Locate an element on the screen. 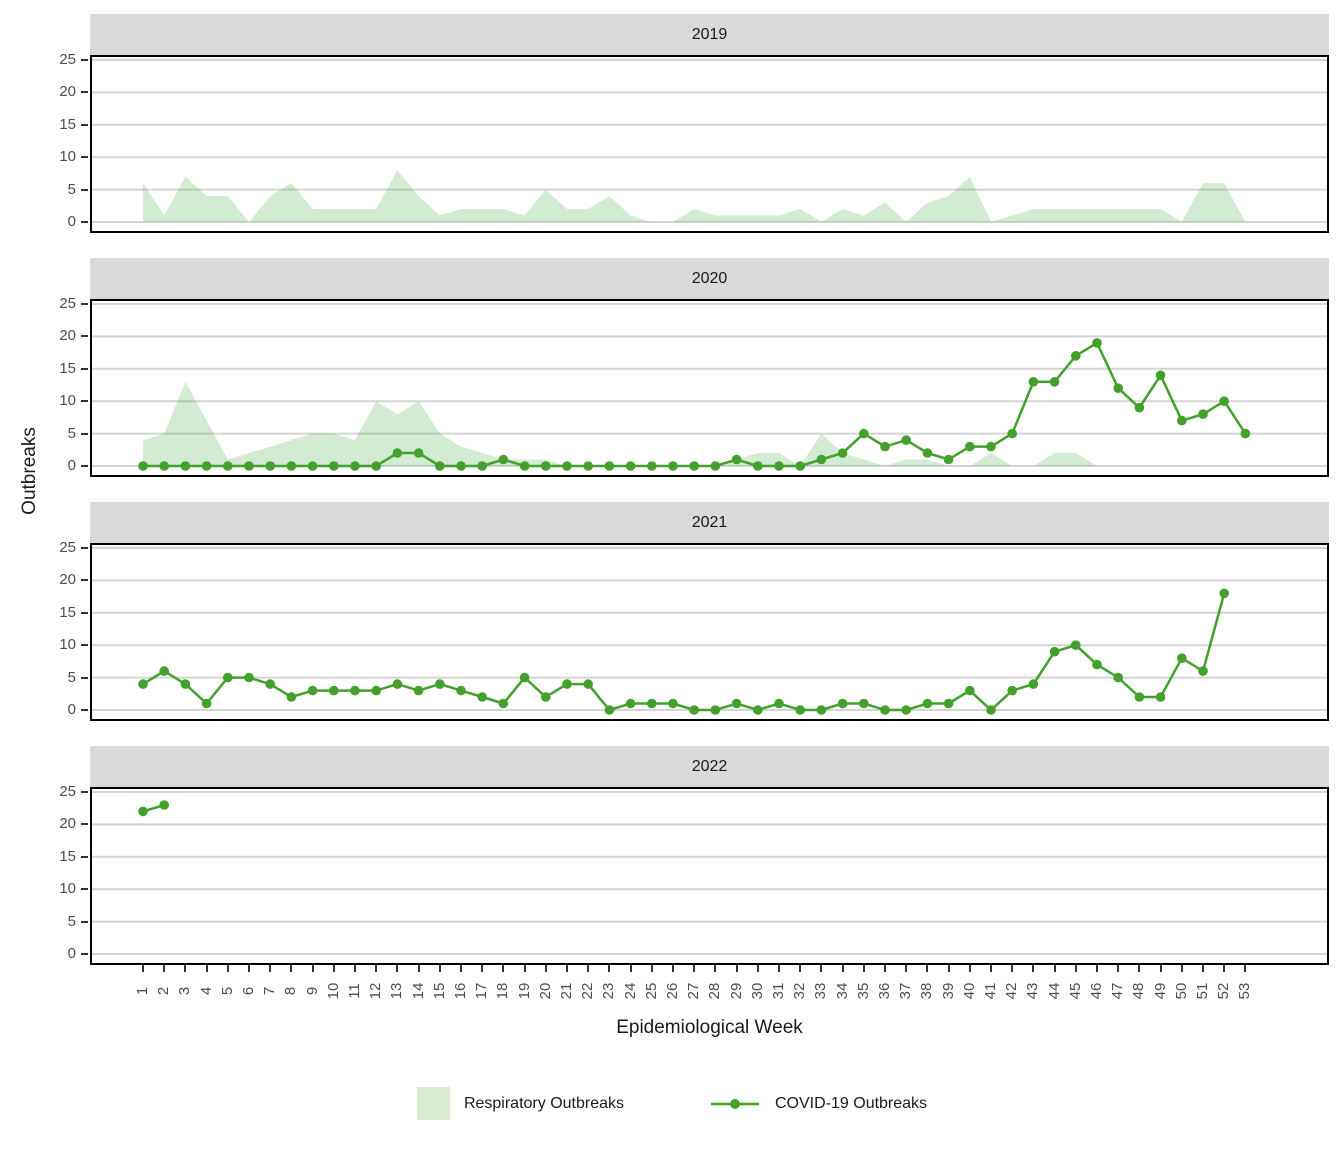  x-tick-label: 53 is located at coordinates (1245, 991).